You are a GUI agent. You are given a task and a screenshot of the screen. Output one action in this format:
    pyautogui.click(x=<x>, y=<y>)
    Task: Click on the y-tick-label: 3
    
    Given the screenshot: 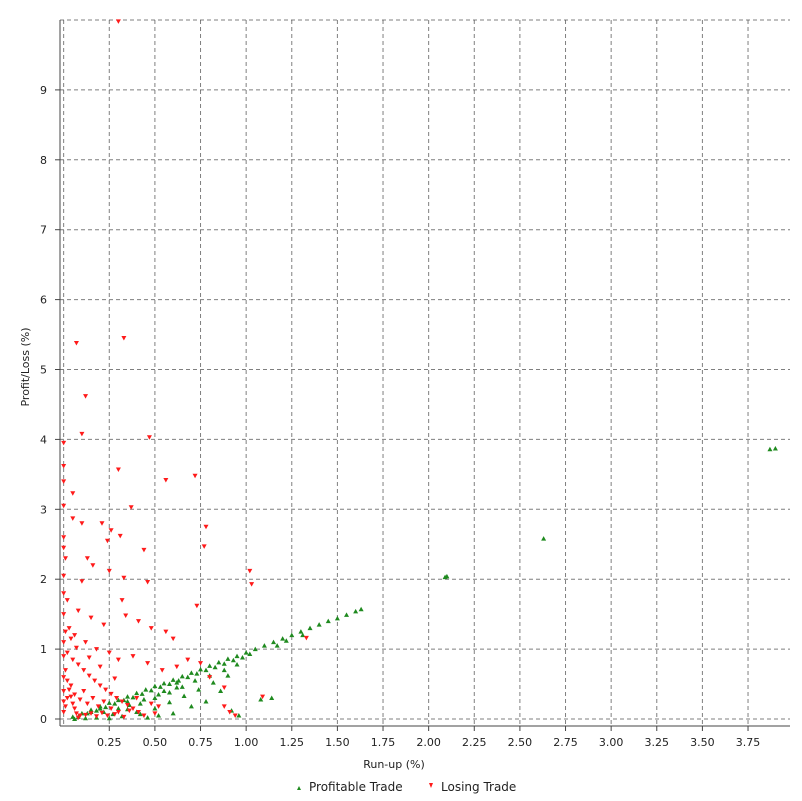 What is the action you would take?
    pyautogui.click(x=43, y=509)
    